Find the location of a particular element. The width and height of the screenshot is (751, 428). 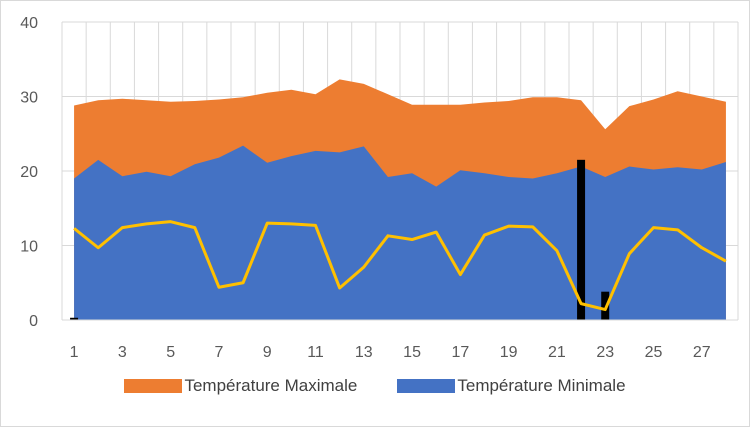

x-tick-label: 7 is located at coordinates (218, 352).